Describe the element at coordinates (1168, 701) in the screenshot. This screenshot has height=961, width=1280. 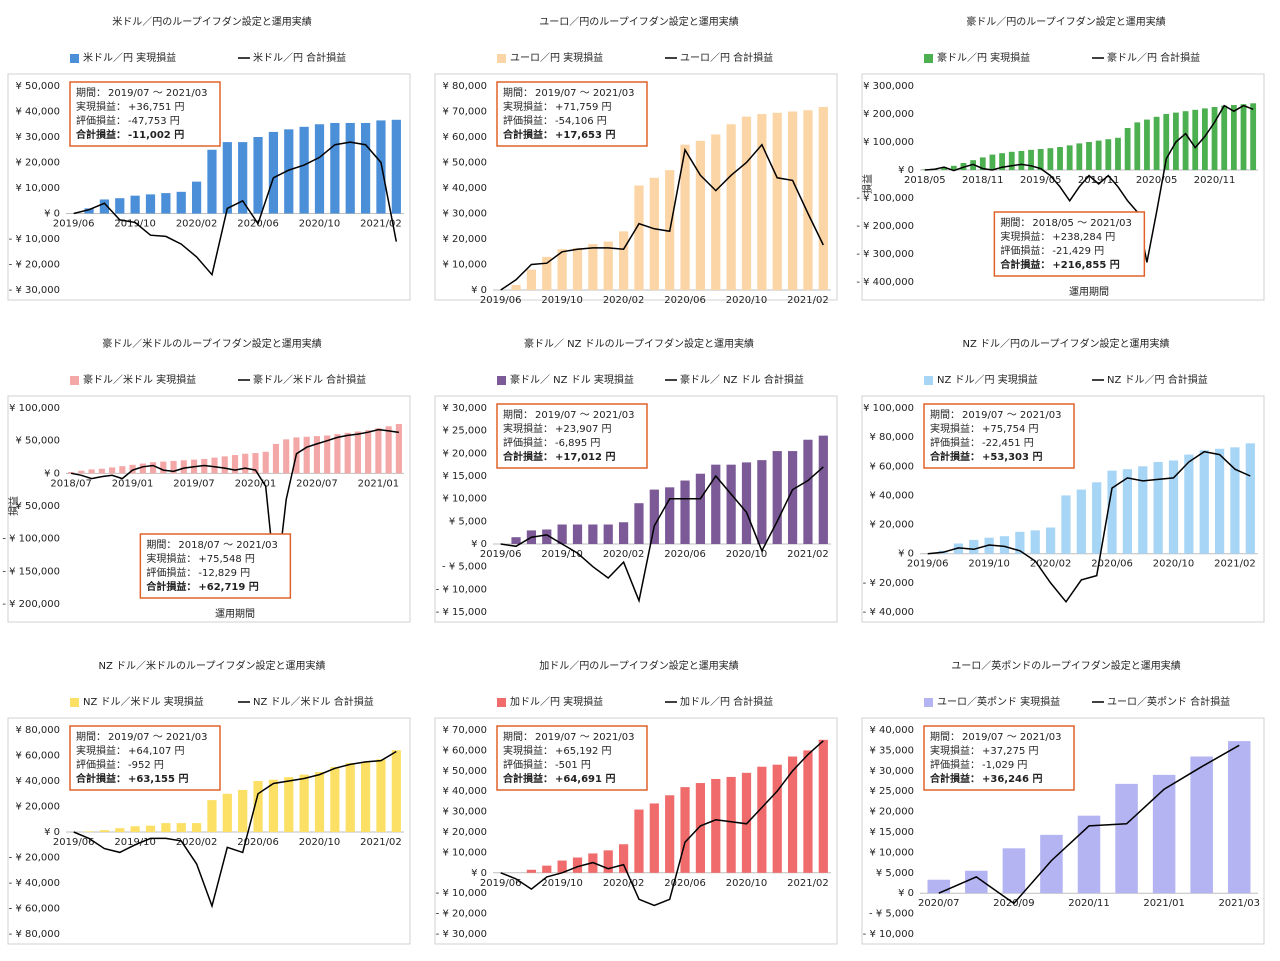
I see `legend-label: ユーロ／英ポンド 合計損益` at that location.